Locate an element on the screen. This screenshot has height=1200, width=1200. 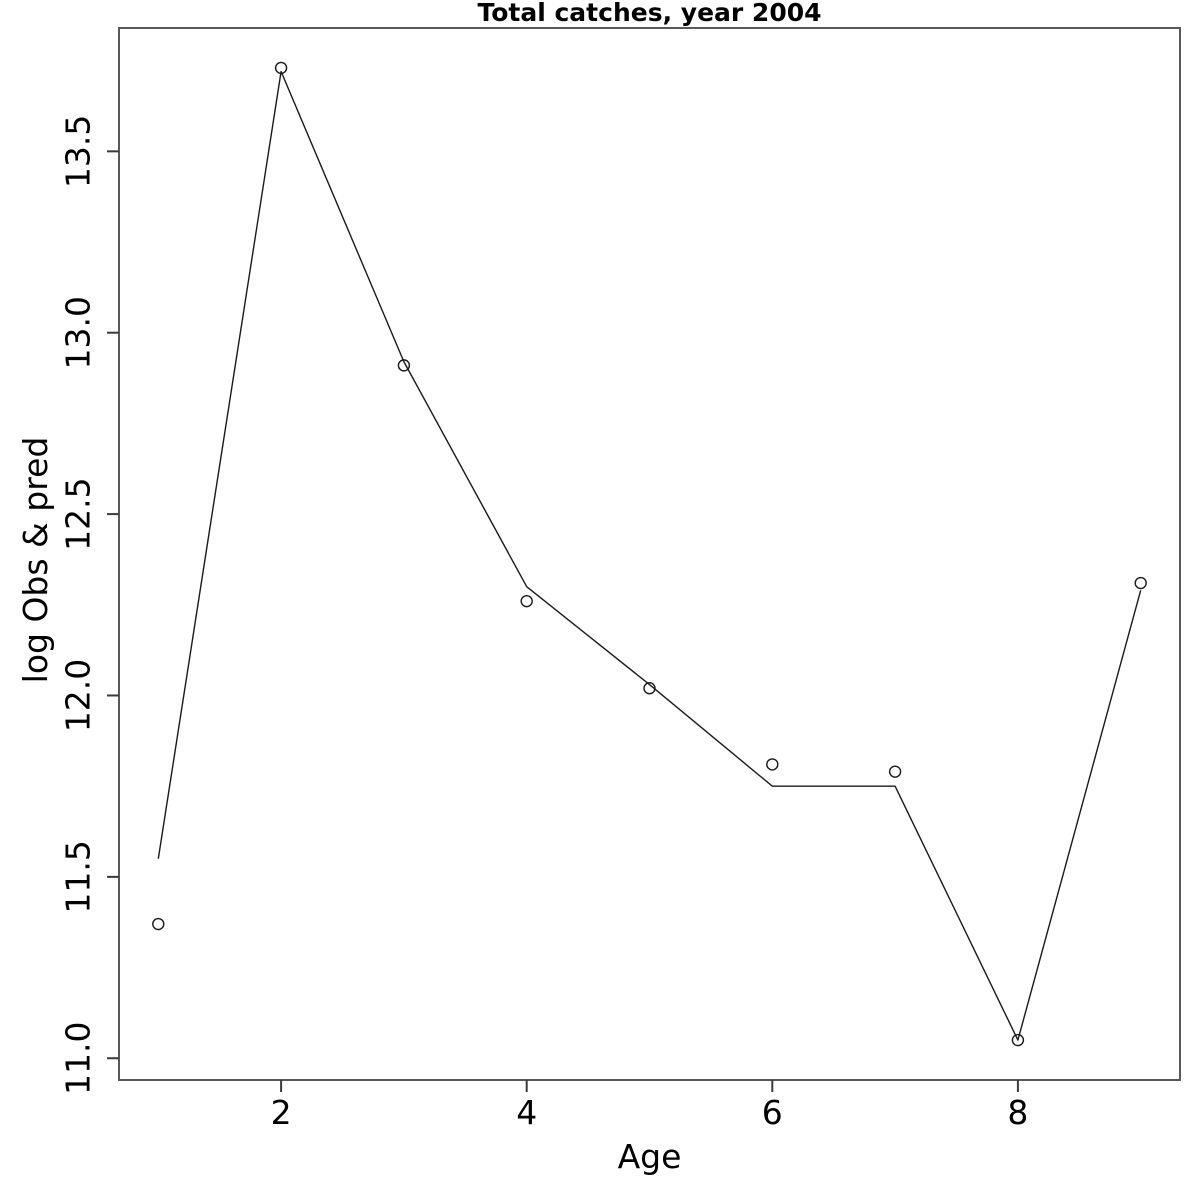
x-tick-label: 8 is located at coordinates (1017, 1112).